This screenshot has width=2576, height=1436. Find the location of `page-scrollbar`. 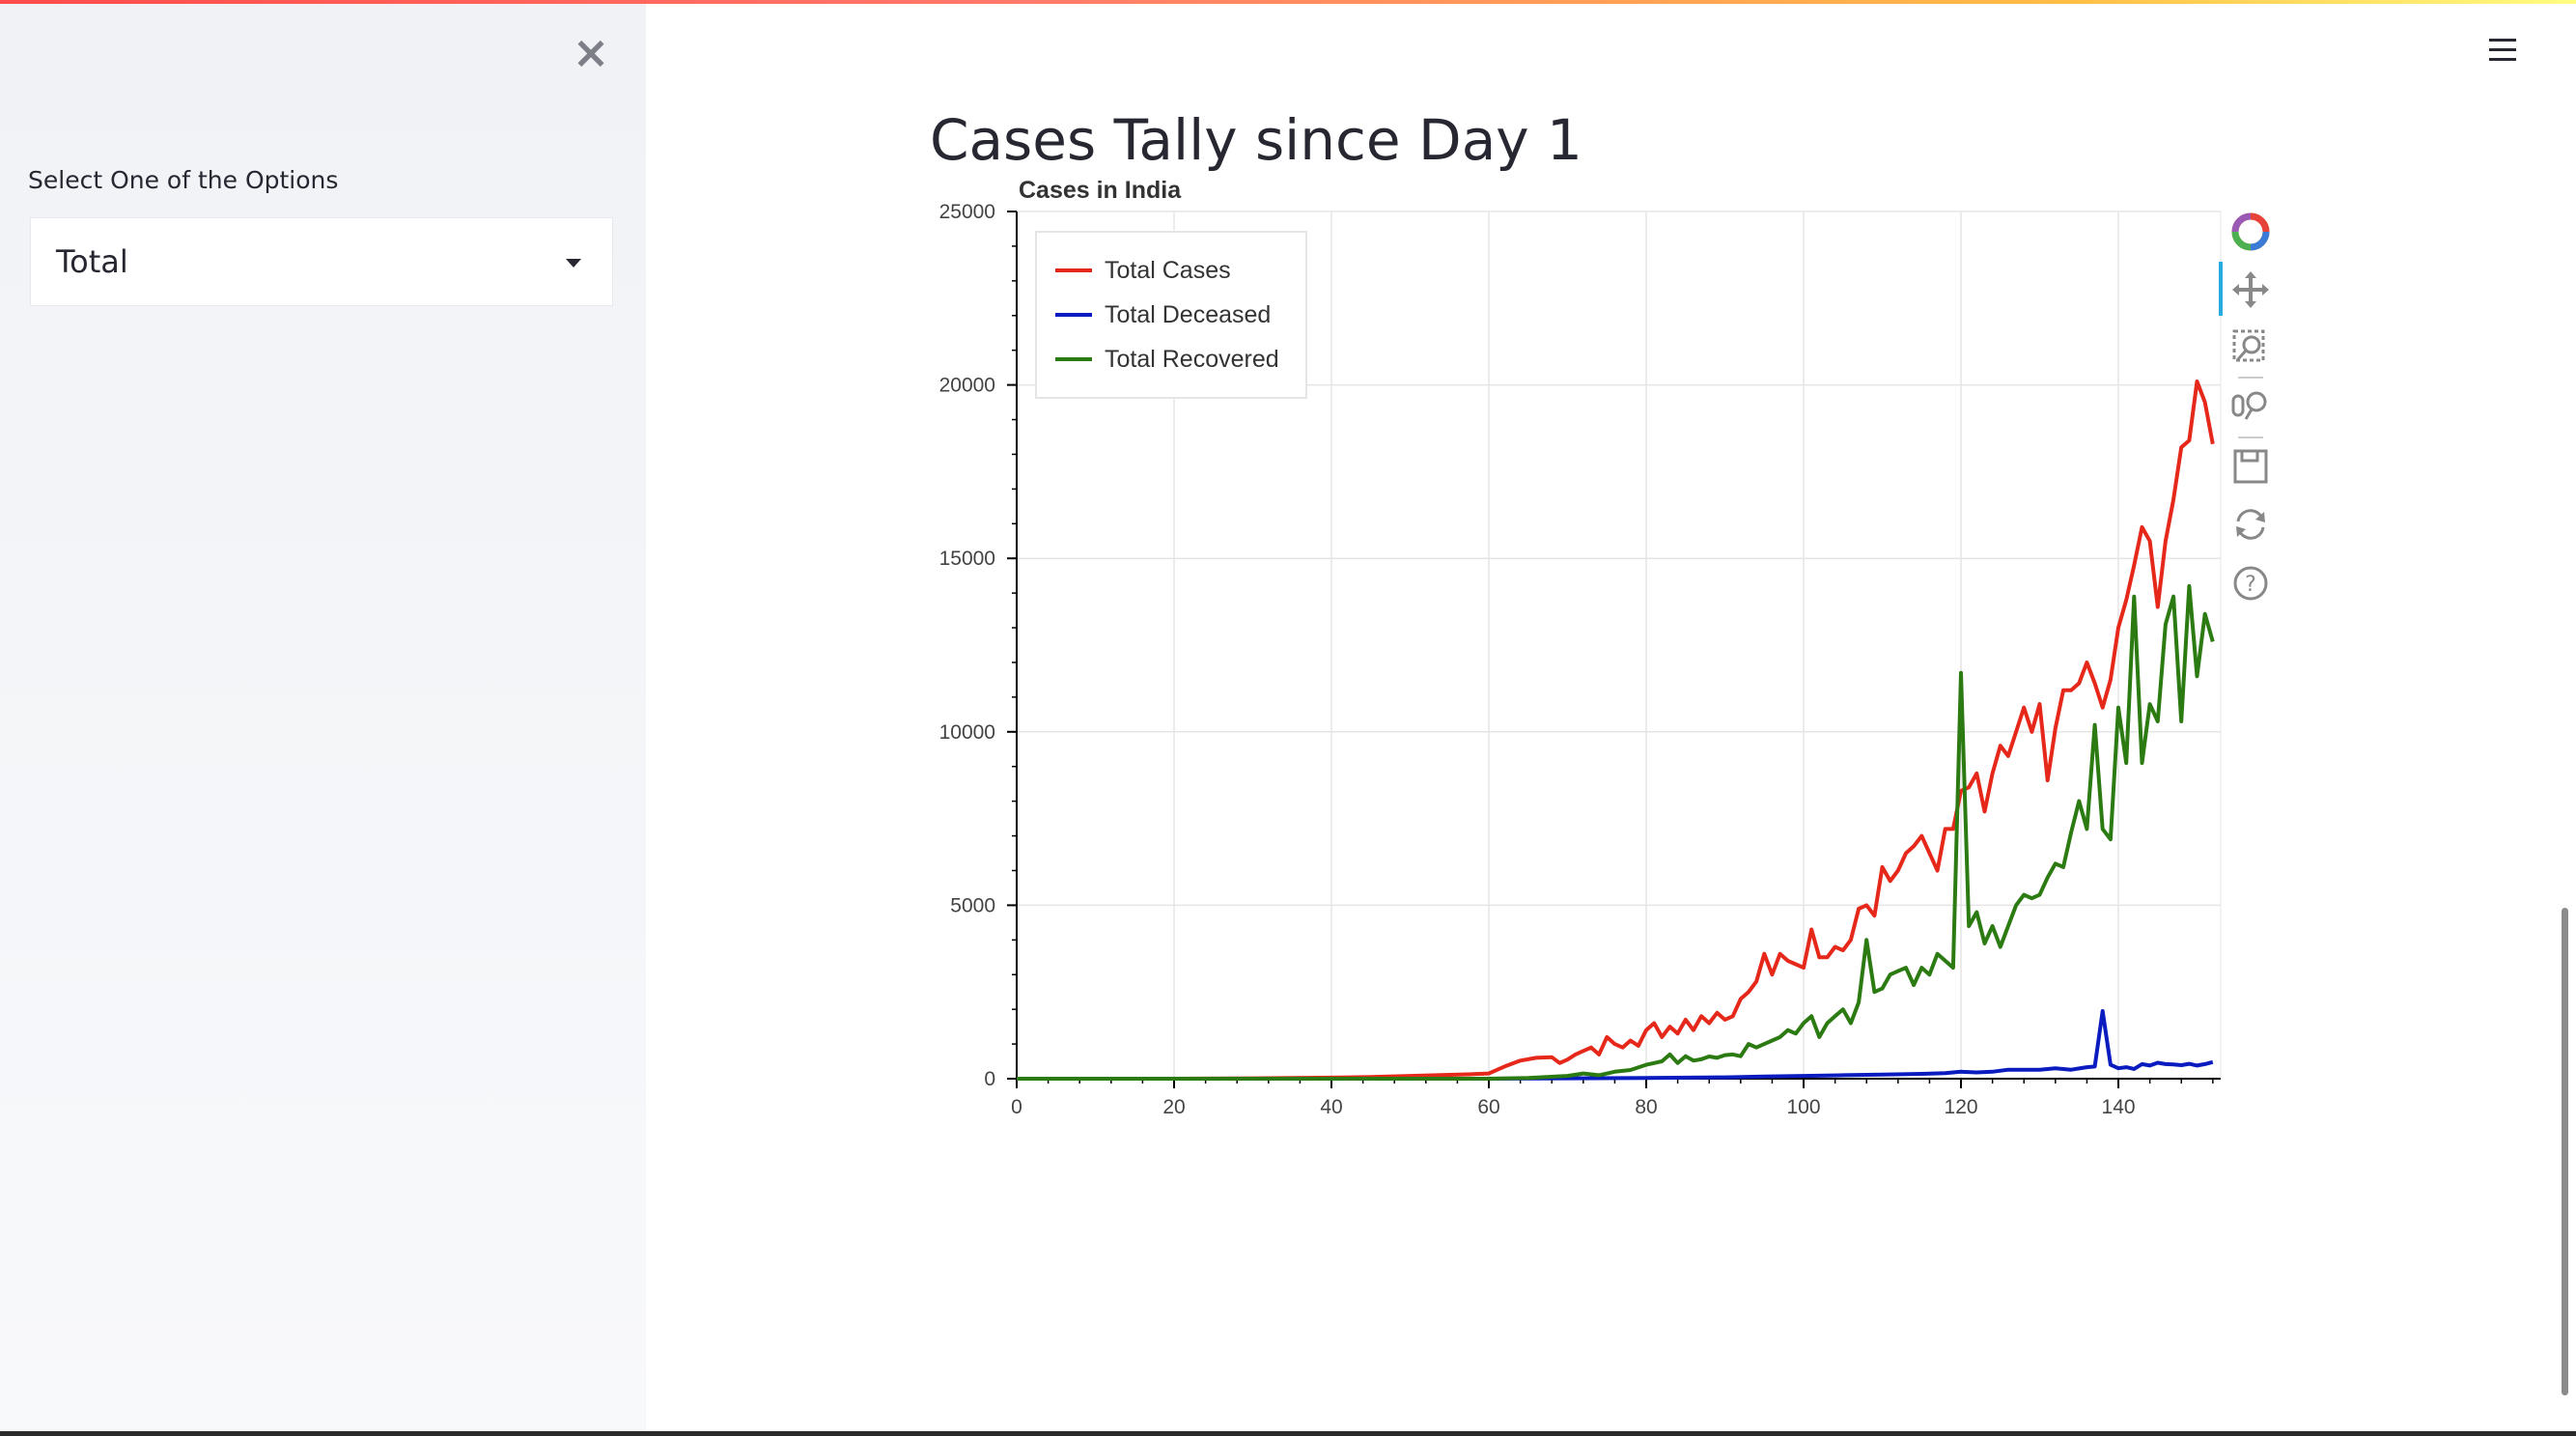

page-scrollbar is located at coordinates (2565, 1151).